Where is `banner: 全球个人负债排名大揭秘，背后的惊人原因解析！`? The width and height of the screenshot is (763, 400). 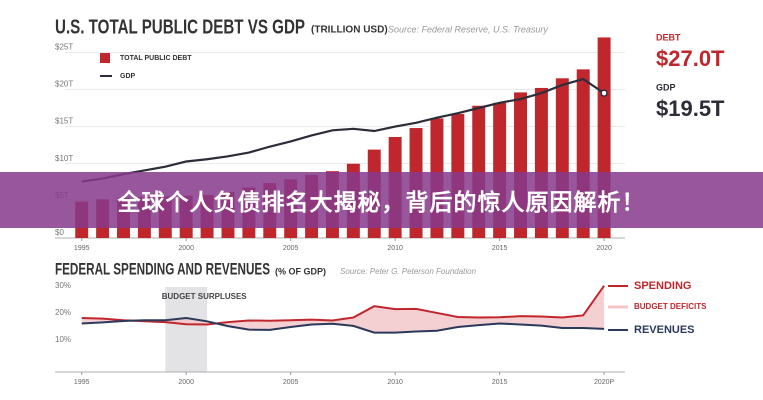
banner: 全球个人负债排名大揭秘，背后的惊人原因解析！ is located at coordinates (381, 200).